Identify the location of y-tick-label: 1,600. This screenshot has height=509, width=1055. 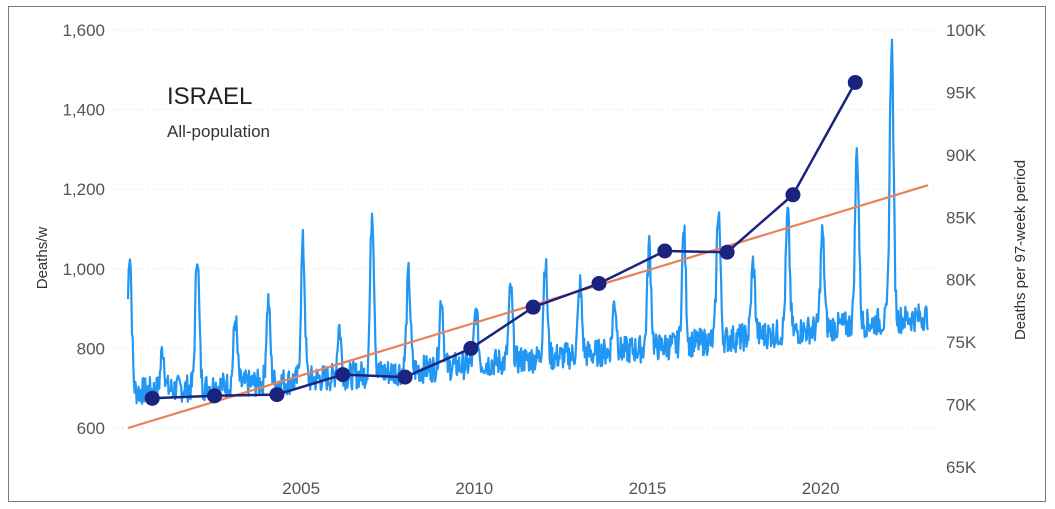
(83, 30).